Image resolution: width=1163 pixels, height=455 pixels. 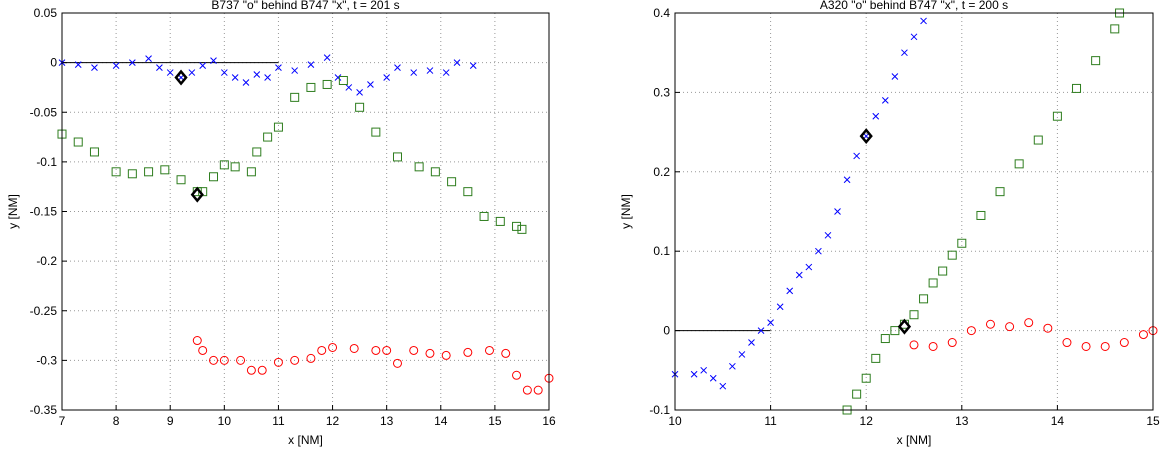 What do you see at coordinates (962, 421) in the screenshot?
I see `x-tick-label: 13` at bounding box center [962, 421].